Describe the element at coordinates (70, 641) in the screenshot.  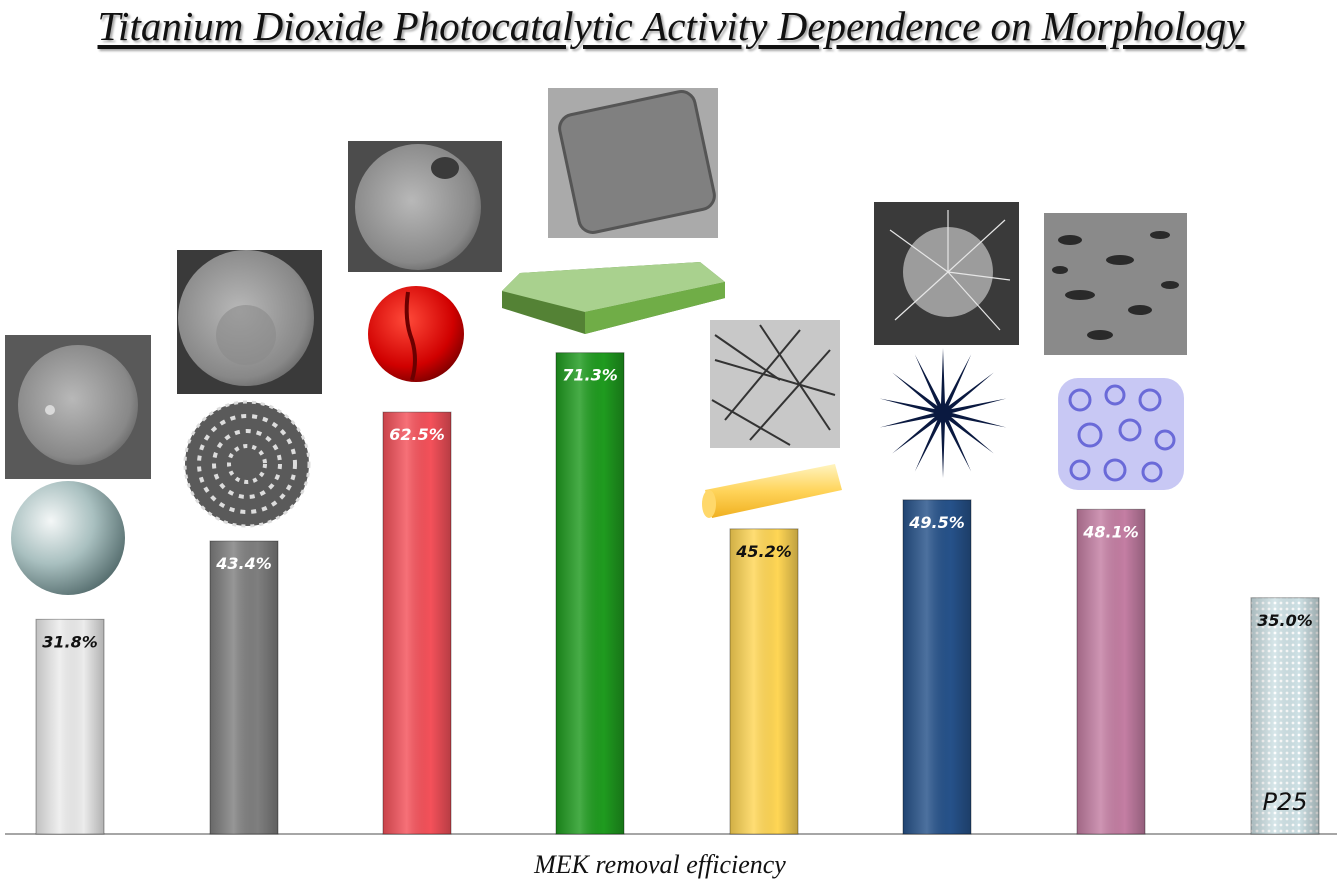
I see `value-label-1: 31.8%` at that location.